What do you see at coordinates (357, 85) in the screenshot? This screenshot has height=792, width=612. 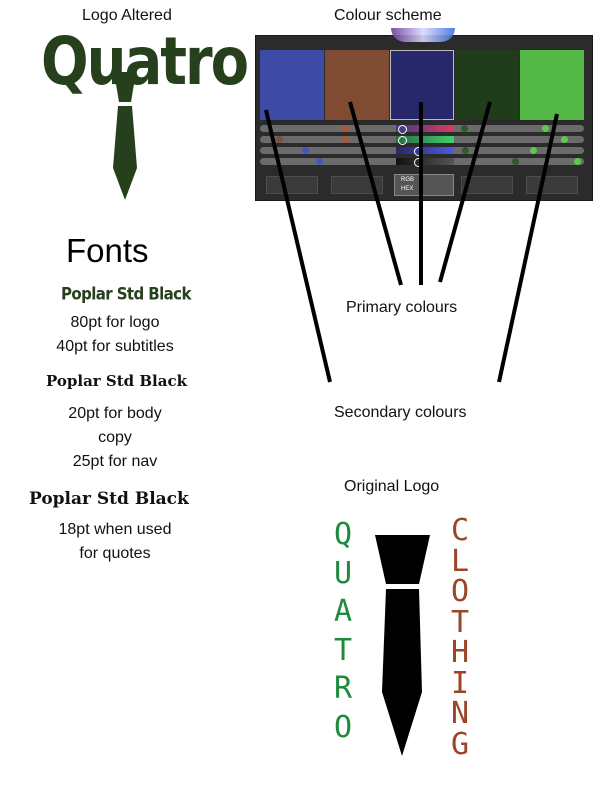 I see `swatch-brown` at bounding box center [357, 85].